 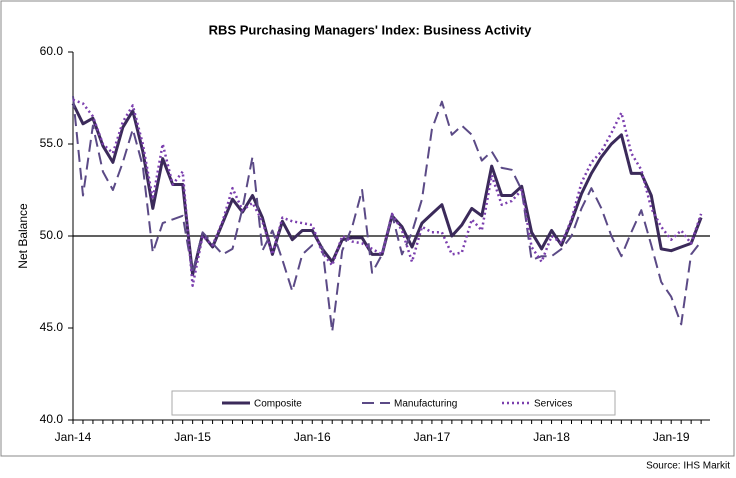 What do you see at coordinates (425, 404) in the screenshot?
I see `legend-label: Manufacturing` at bounding box center [425, 404].